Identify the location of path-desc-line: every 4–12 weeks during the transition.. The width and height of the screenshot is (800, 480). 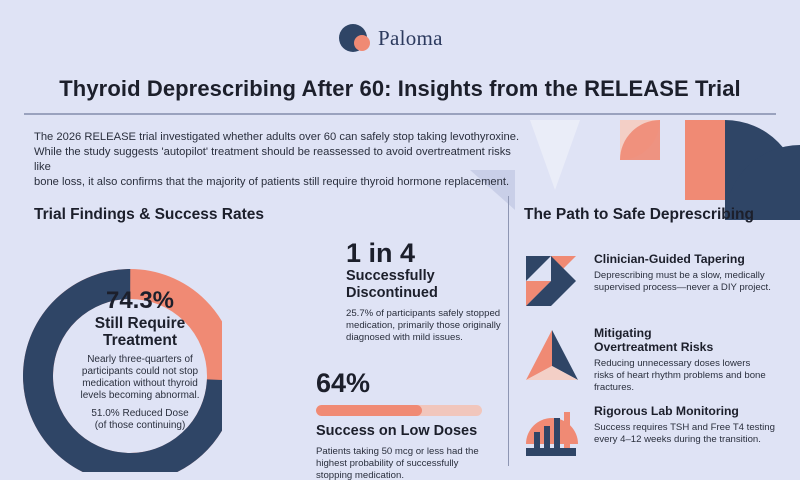
(677, 439).